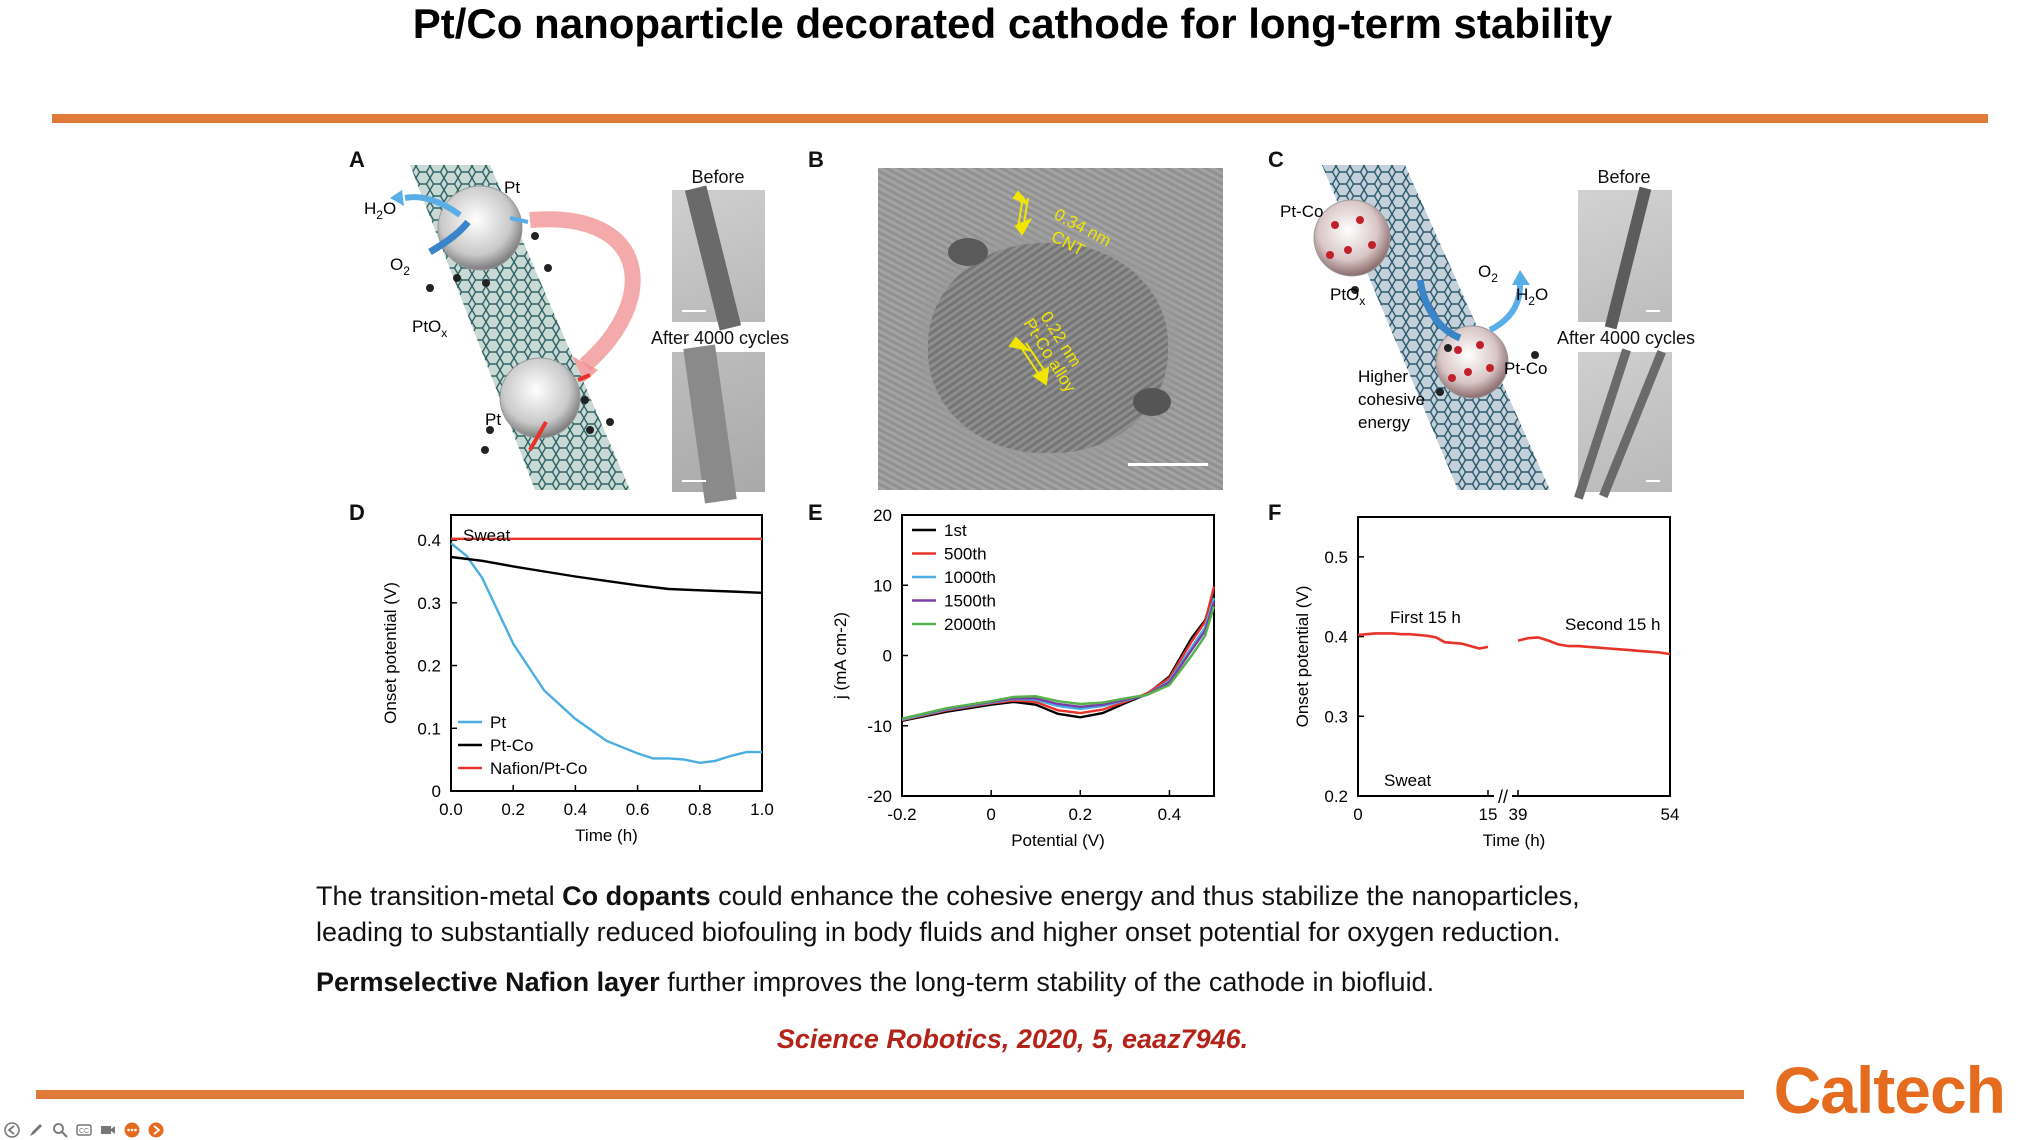  I want to click on series-line-1st, so click(1058, 656).